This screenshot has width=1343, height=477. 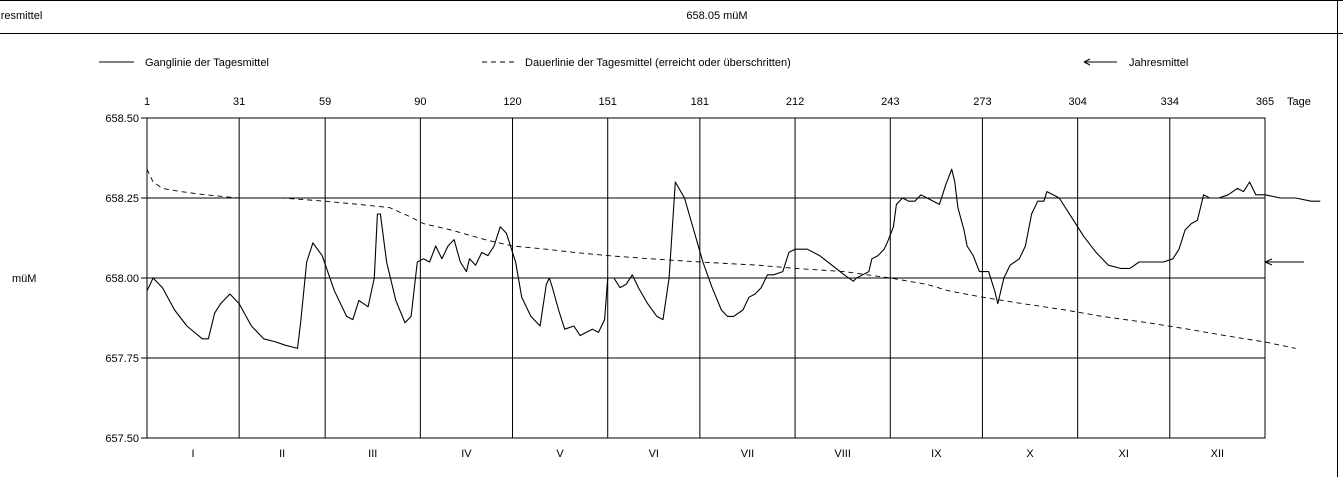 I want to click on day-tick-label: 120, so click(x=512, y=102).